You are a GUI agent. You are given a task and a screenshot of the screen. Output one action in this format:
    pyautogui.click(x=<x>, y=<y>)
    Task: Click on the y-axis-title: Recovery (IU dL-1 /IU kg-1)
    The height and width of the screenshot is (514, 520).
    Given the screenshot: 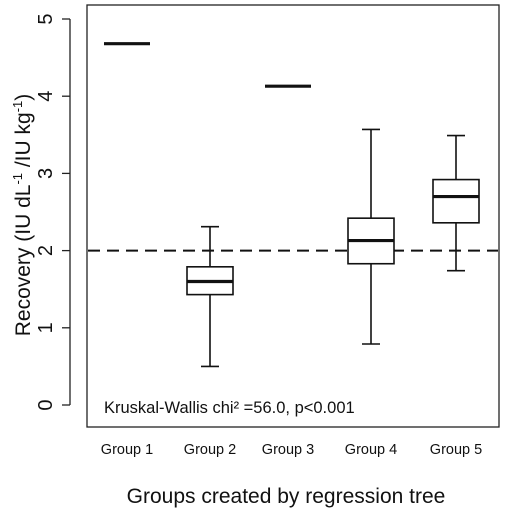 What is the action you would take?
    pyautogui.click(x=22, y=215)
    